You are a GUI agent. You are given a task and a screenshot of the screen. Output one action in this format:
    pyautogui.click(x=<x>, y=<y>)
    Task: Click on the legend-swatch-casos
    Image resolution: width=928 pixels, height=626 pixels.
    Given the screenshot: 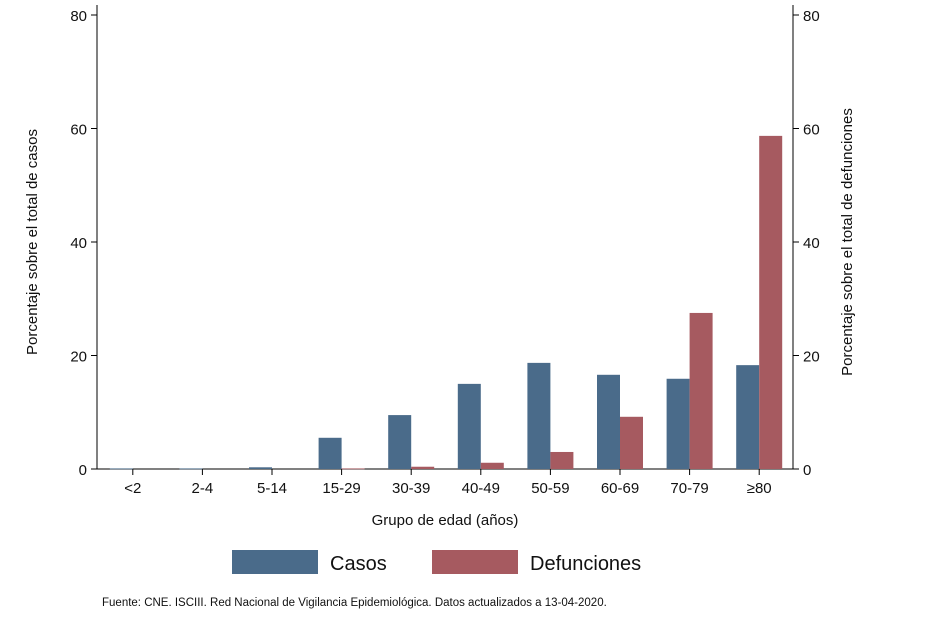 What is the action you would take?
    pyautogui.click(x=275, y=562)
    